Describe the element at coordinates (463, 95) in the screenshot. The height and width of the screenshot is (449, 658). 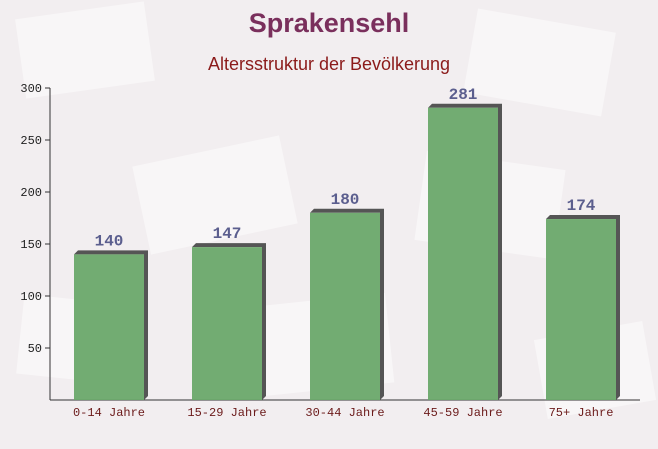
I see `value-label: 281` at that location.